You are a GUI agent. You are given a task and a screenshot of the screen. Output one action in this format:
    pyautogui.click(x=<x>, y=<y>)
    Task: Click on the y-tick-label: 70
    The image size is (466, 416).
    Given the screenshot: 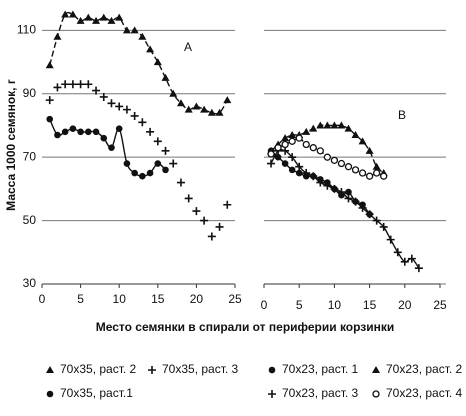 What is the action you would take?
    pyautogui.click(x=30, y=156)
    